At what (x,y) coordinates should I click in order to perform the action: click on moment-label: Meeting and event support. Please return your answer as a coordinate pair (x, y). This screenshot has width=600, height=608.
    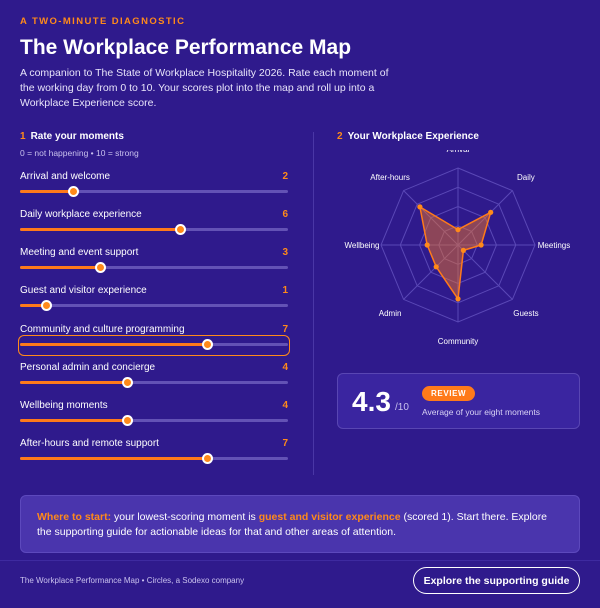
    Looking at the image, I should click on (79, 252).